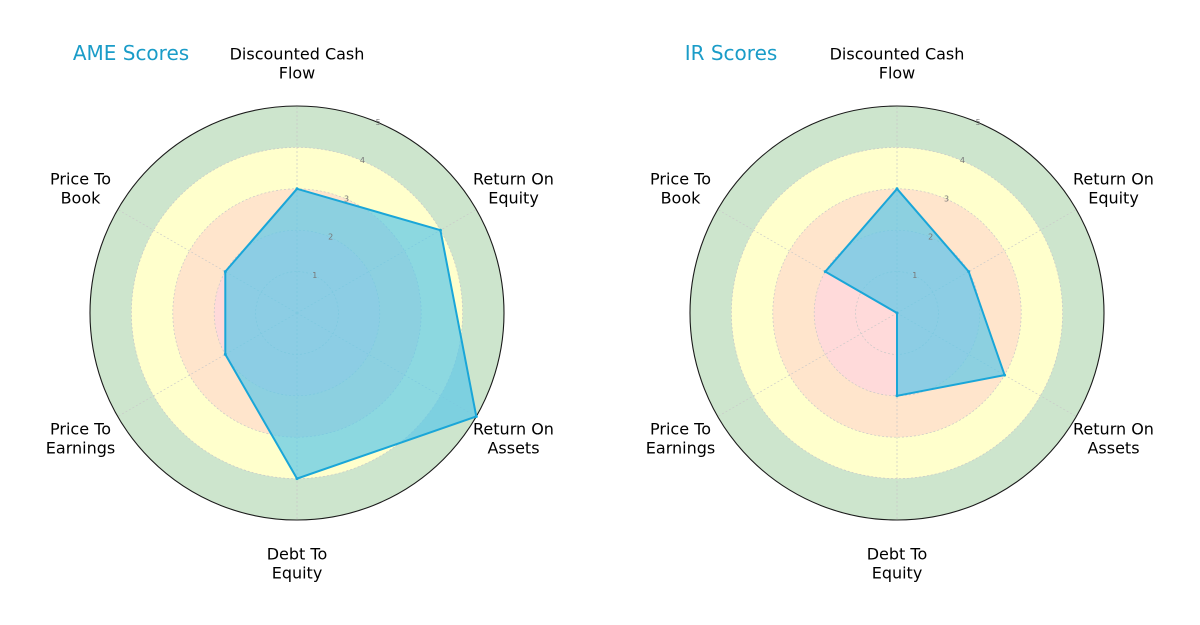 The height and width of the screenshot is (625, 1200). I want to click on chart-title: IR Scores, so click(731, 53).